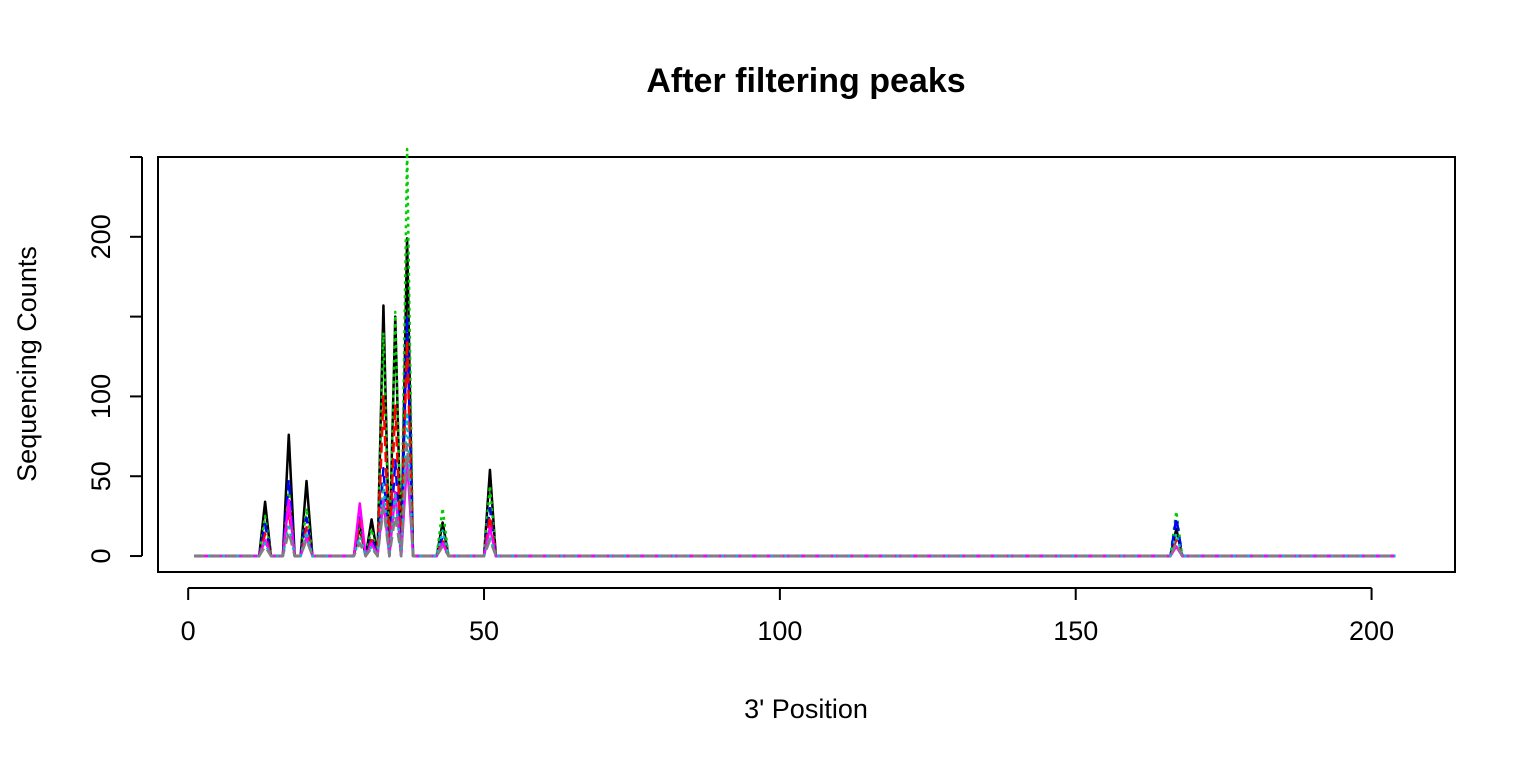 This screenshot has height=768, width=1536. What do you see at coordinates (1075, 631) in the screenshot?
I see `x-tick-label: 150` at bounding box center [1075, 631].